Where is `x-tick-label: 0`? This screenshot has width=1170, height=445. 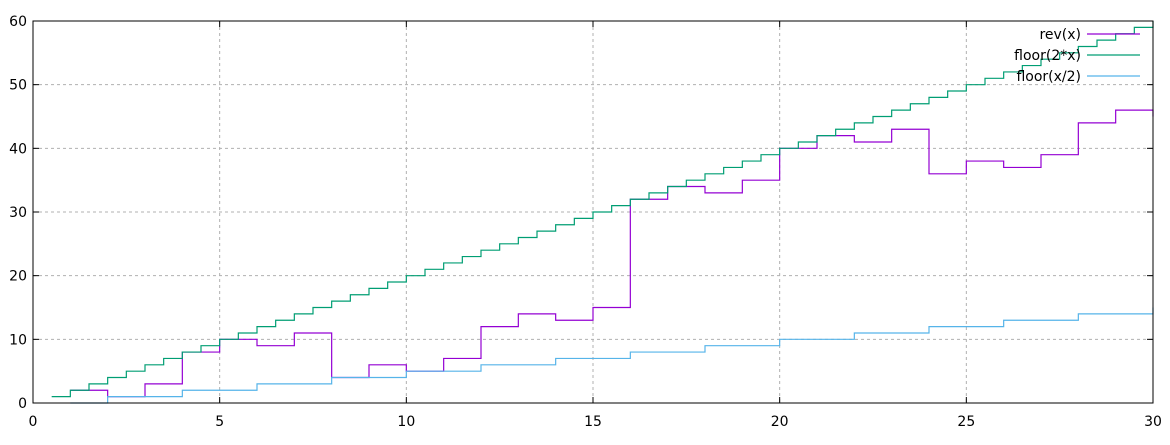
x-tick-label: 0 is located at coordinates (33, 422).